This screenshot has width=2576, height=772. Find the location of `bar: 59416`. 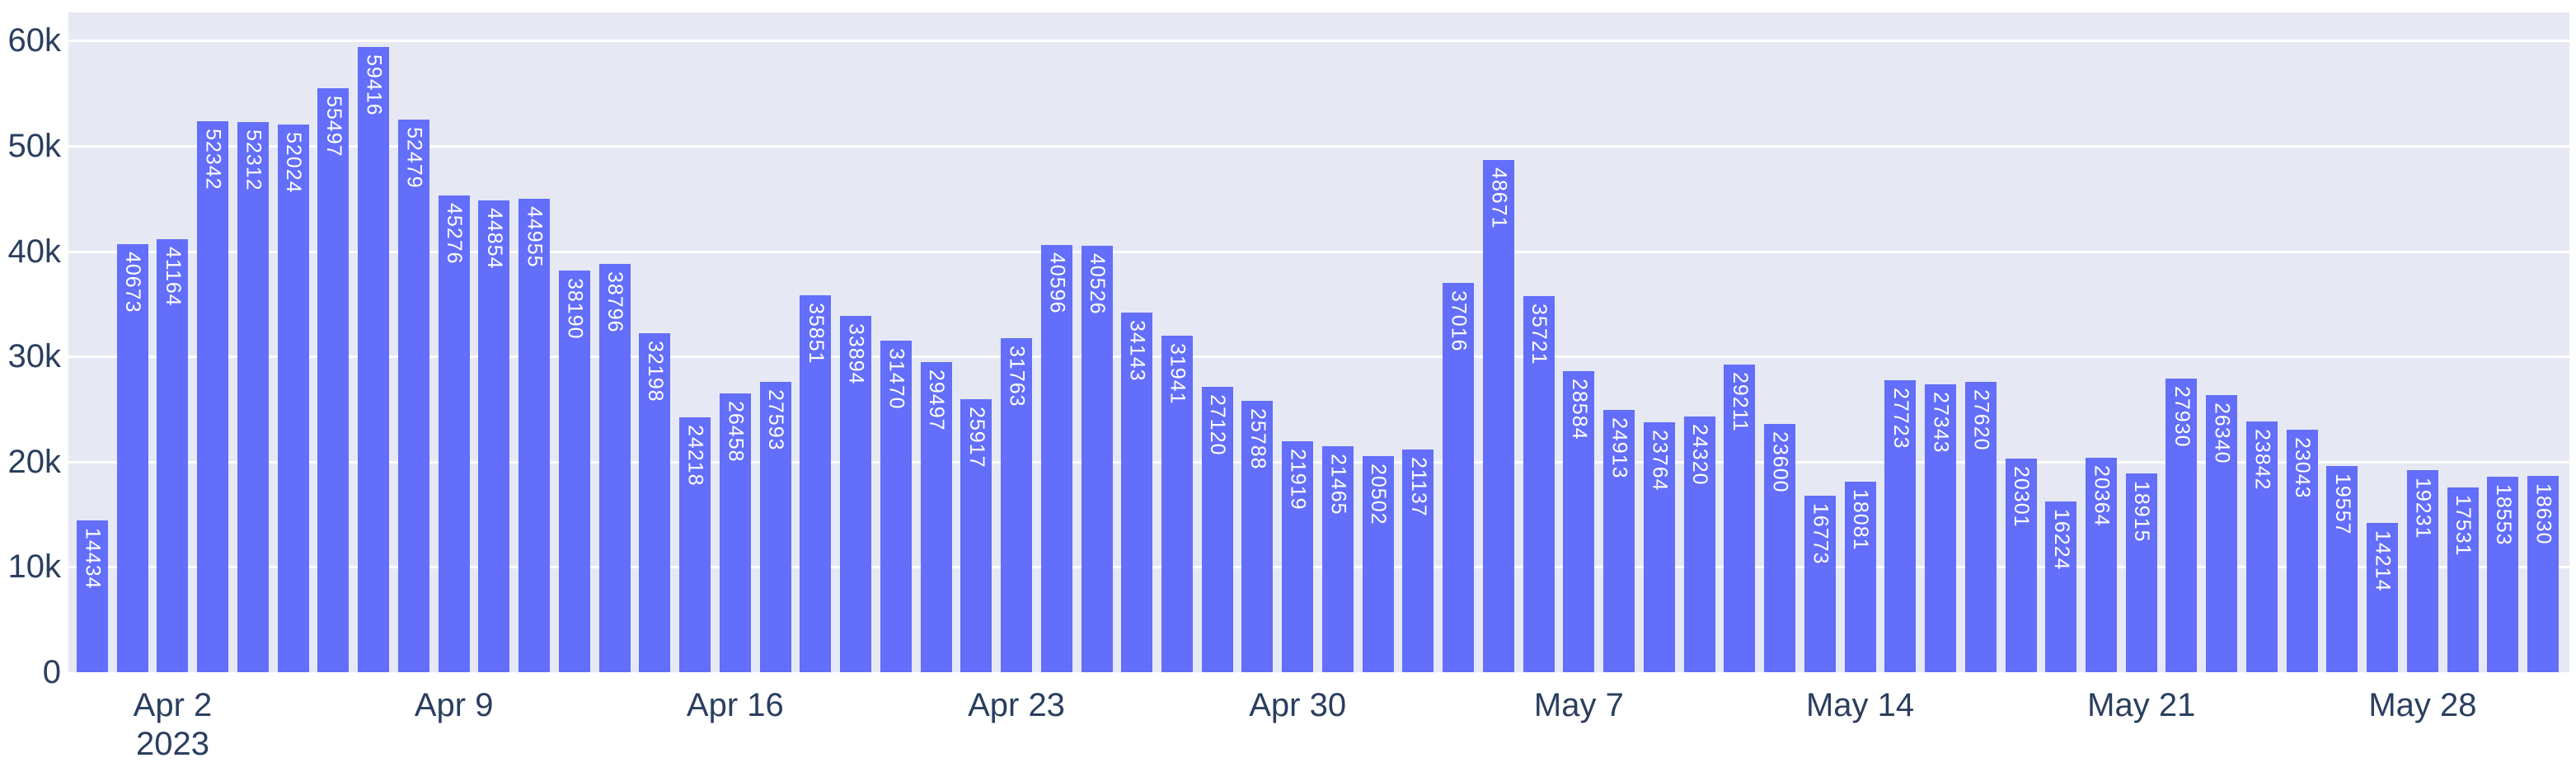

bar: 59416 is located at coordinates (374, 359).